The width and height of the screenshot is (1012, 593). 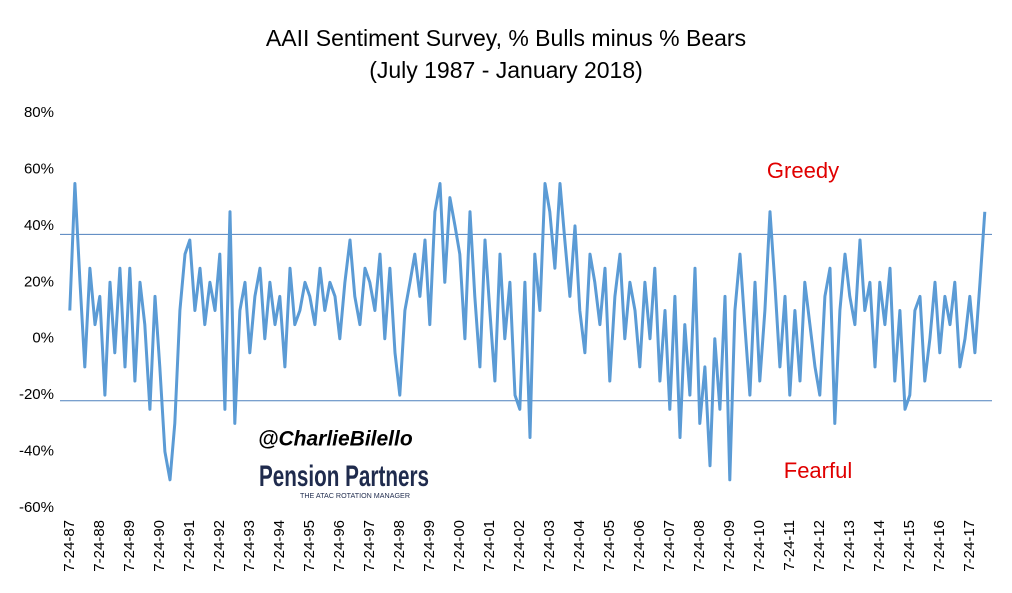 What do you see at coordinates (36, 507) in the screenshot?
I see `y-tick-label: -60%` at bounding box center [36, 507].